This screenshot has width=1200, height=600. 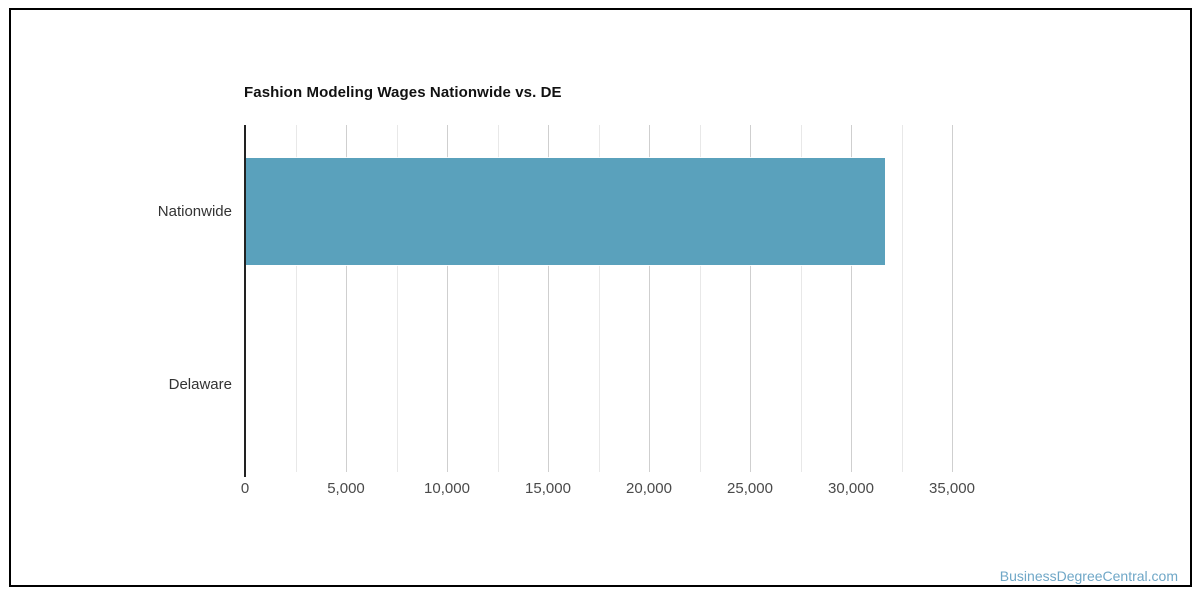 What do you see at coordinates (447, 488) in the screenshot?
I see `x-axis-tick-label: 10,000` at bounding box center [447, 488].